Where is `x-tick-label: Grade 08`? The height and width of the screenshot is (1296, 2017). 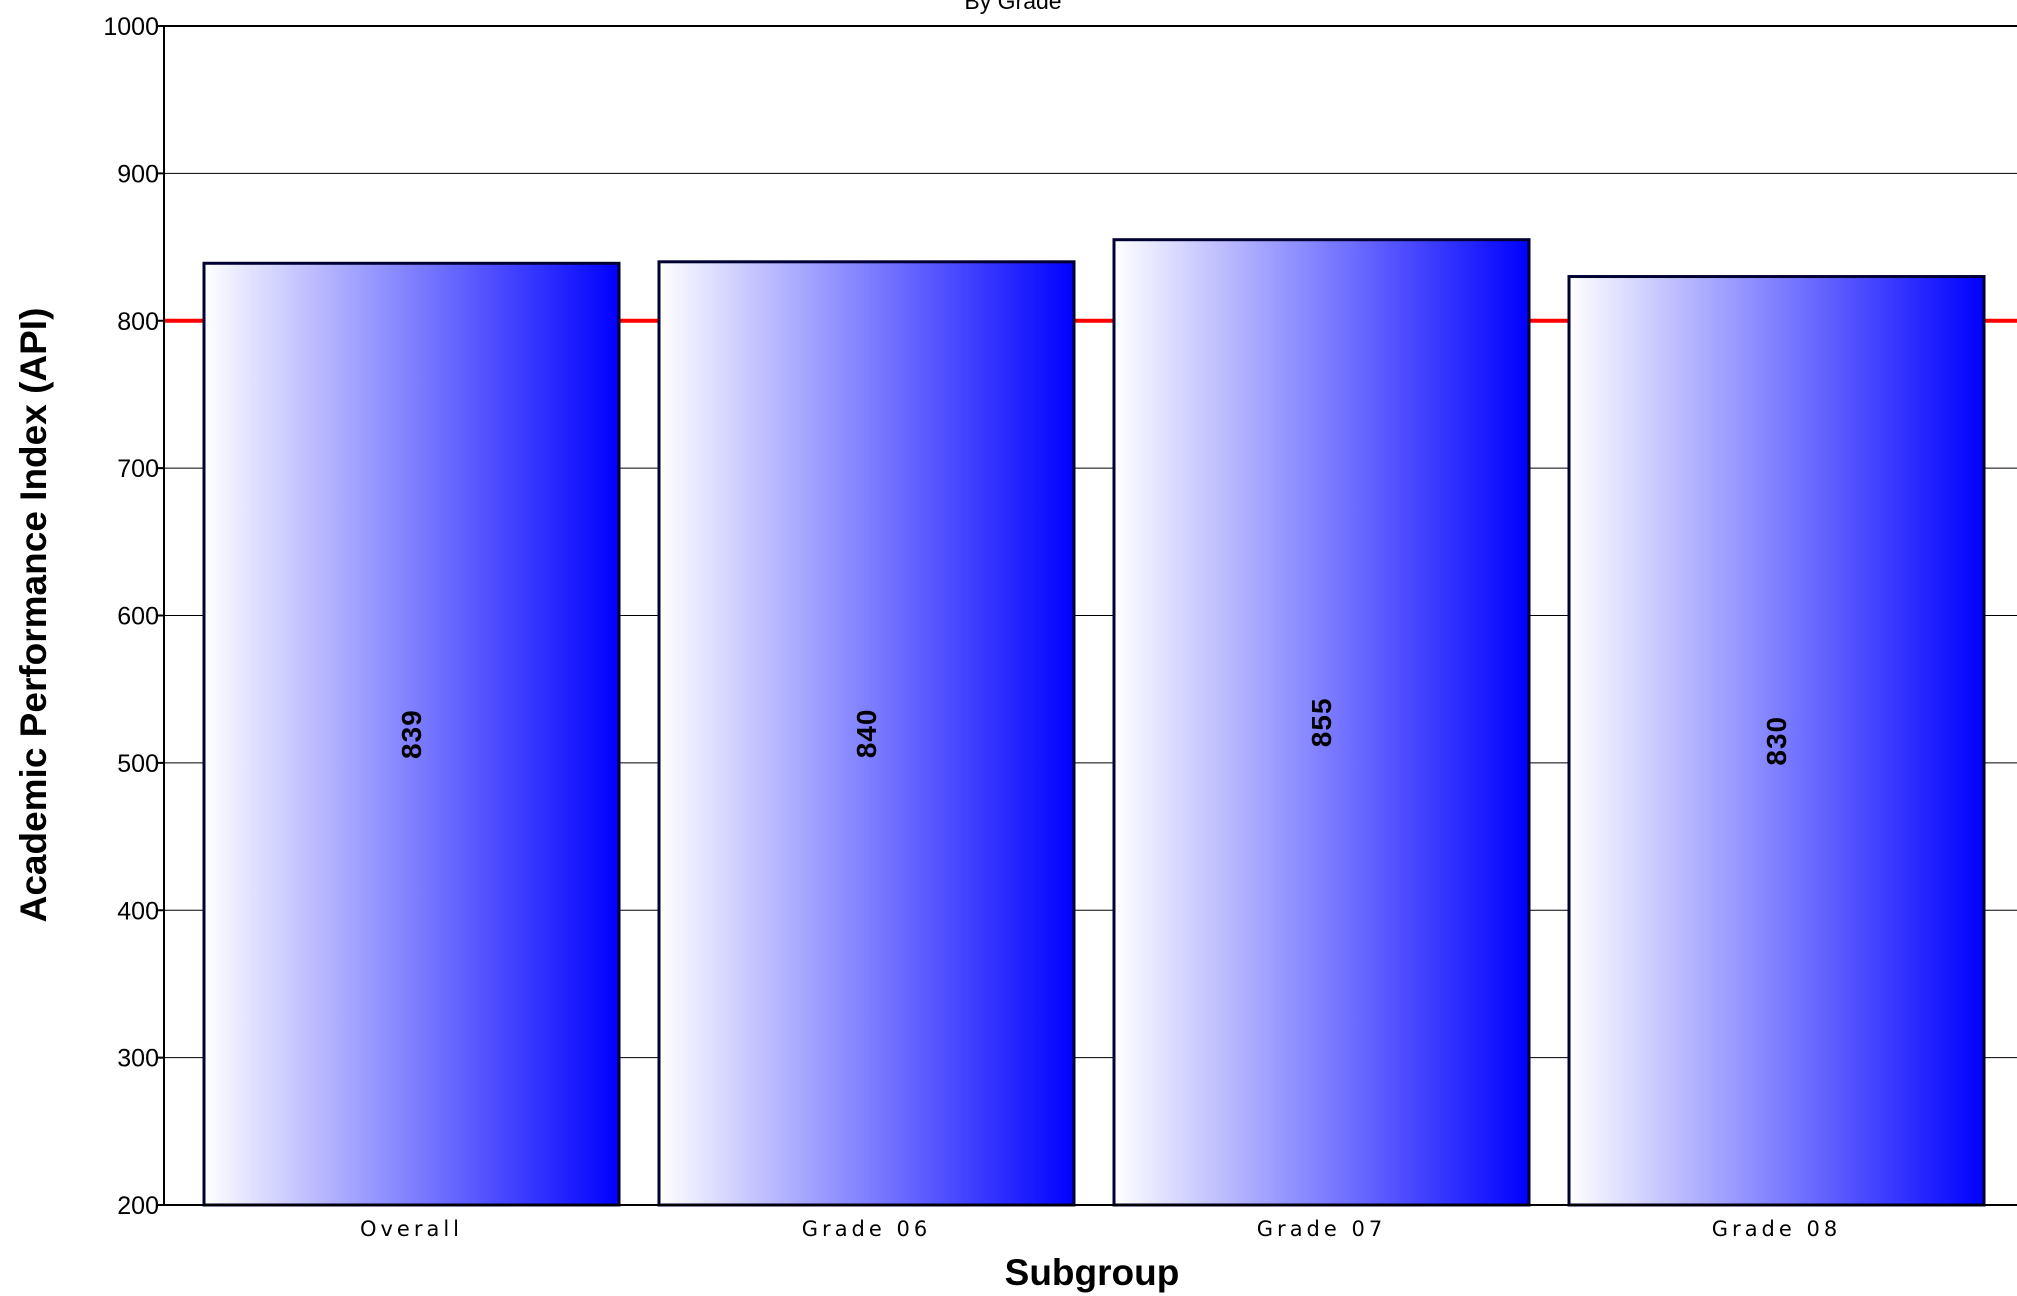
x-tick-label: Grade 08 is located at coordinates (1776, 1229).